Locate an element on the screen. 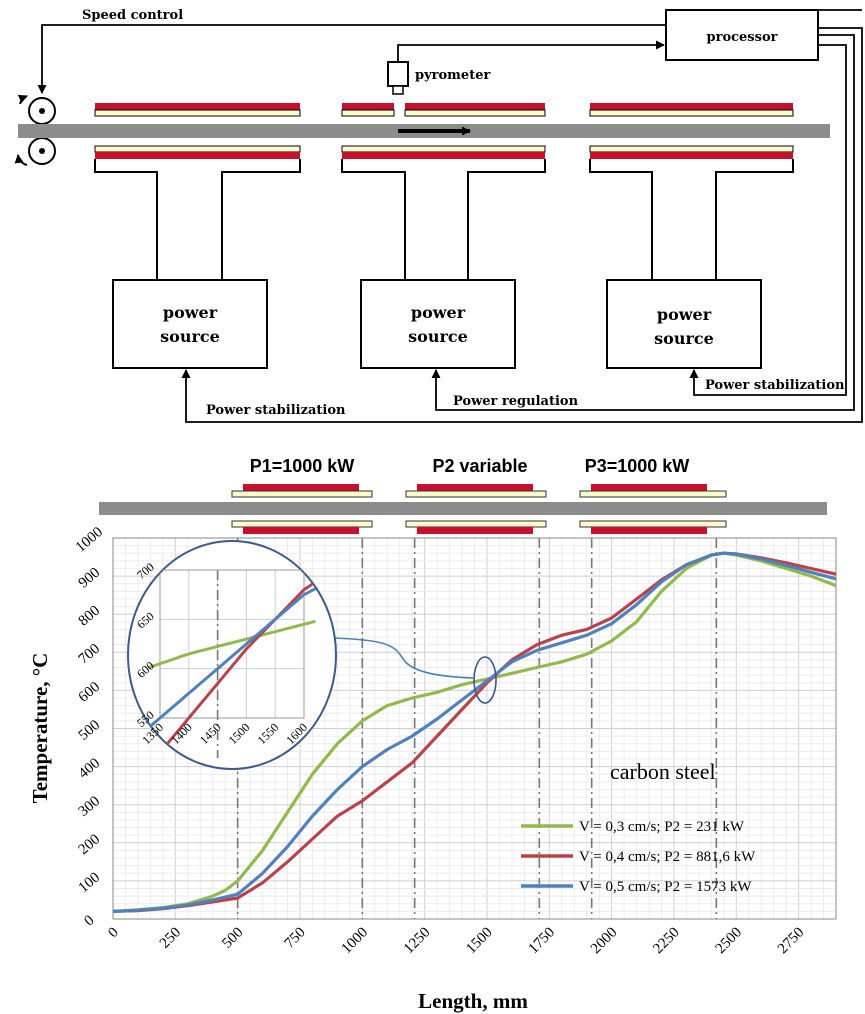 This screenshot has width=865, height=1014. speed-control-label: Speed control is located at coordinates (132, 15).